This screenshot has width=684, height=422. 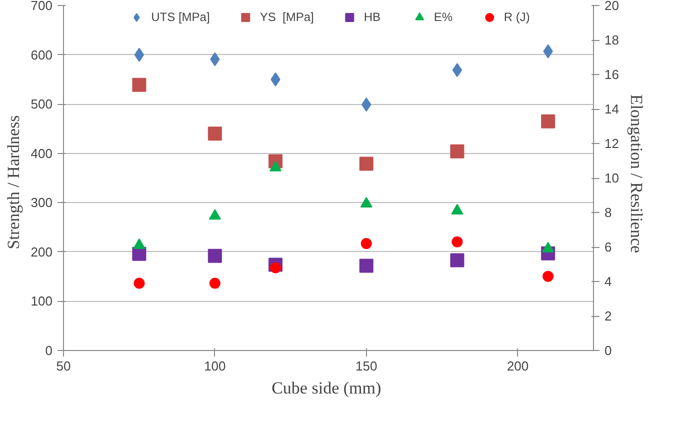 What do you see at coordinates (608, 281) in the screenshot?
I see `y2-tick-label: 4` at bounding box center [608, 281].